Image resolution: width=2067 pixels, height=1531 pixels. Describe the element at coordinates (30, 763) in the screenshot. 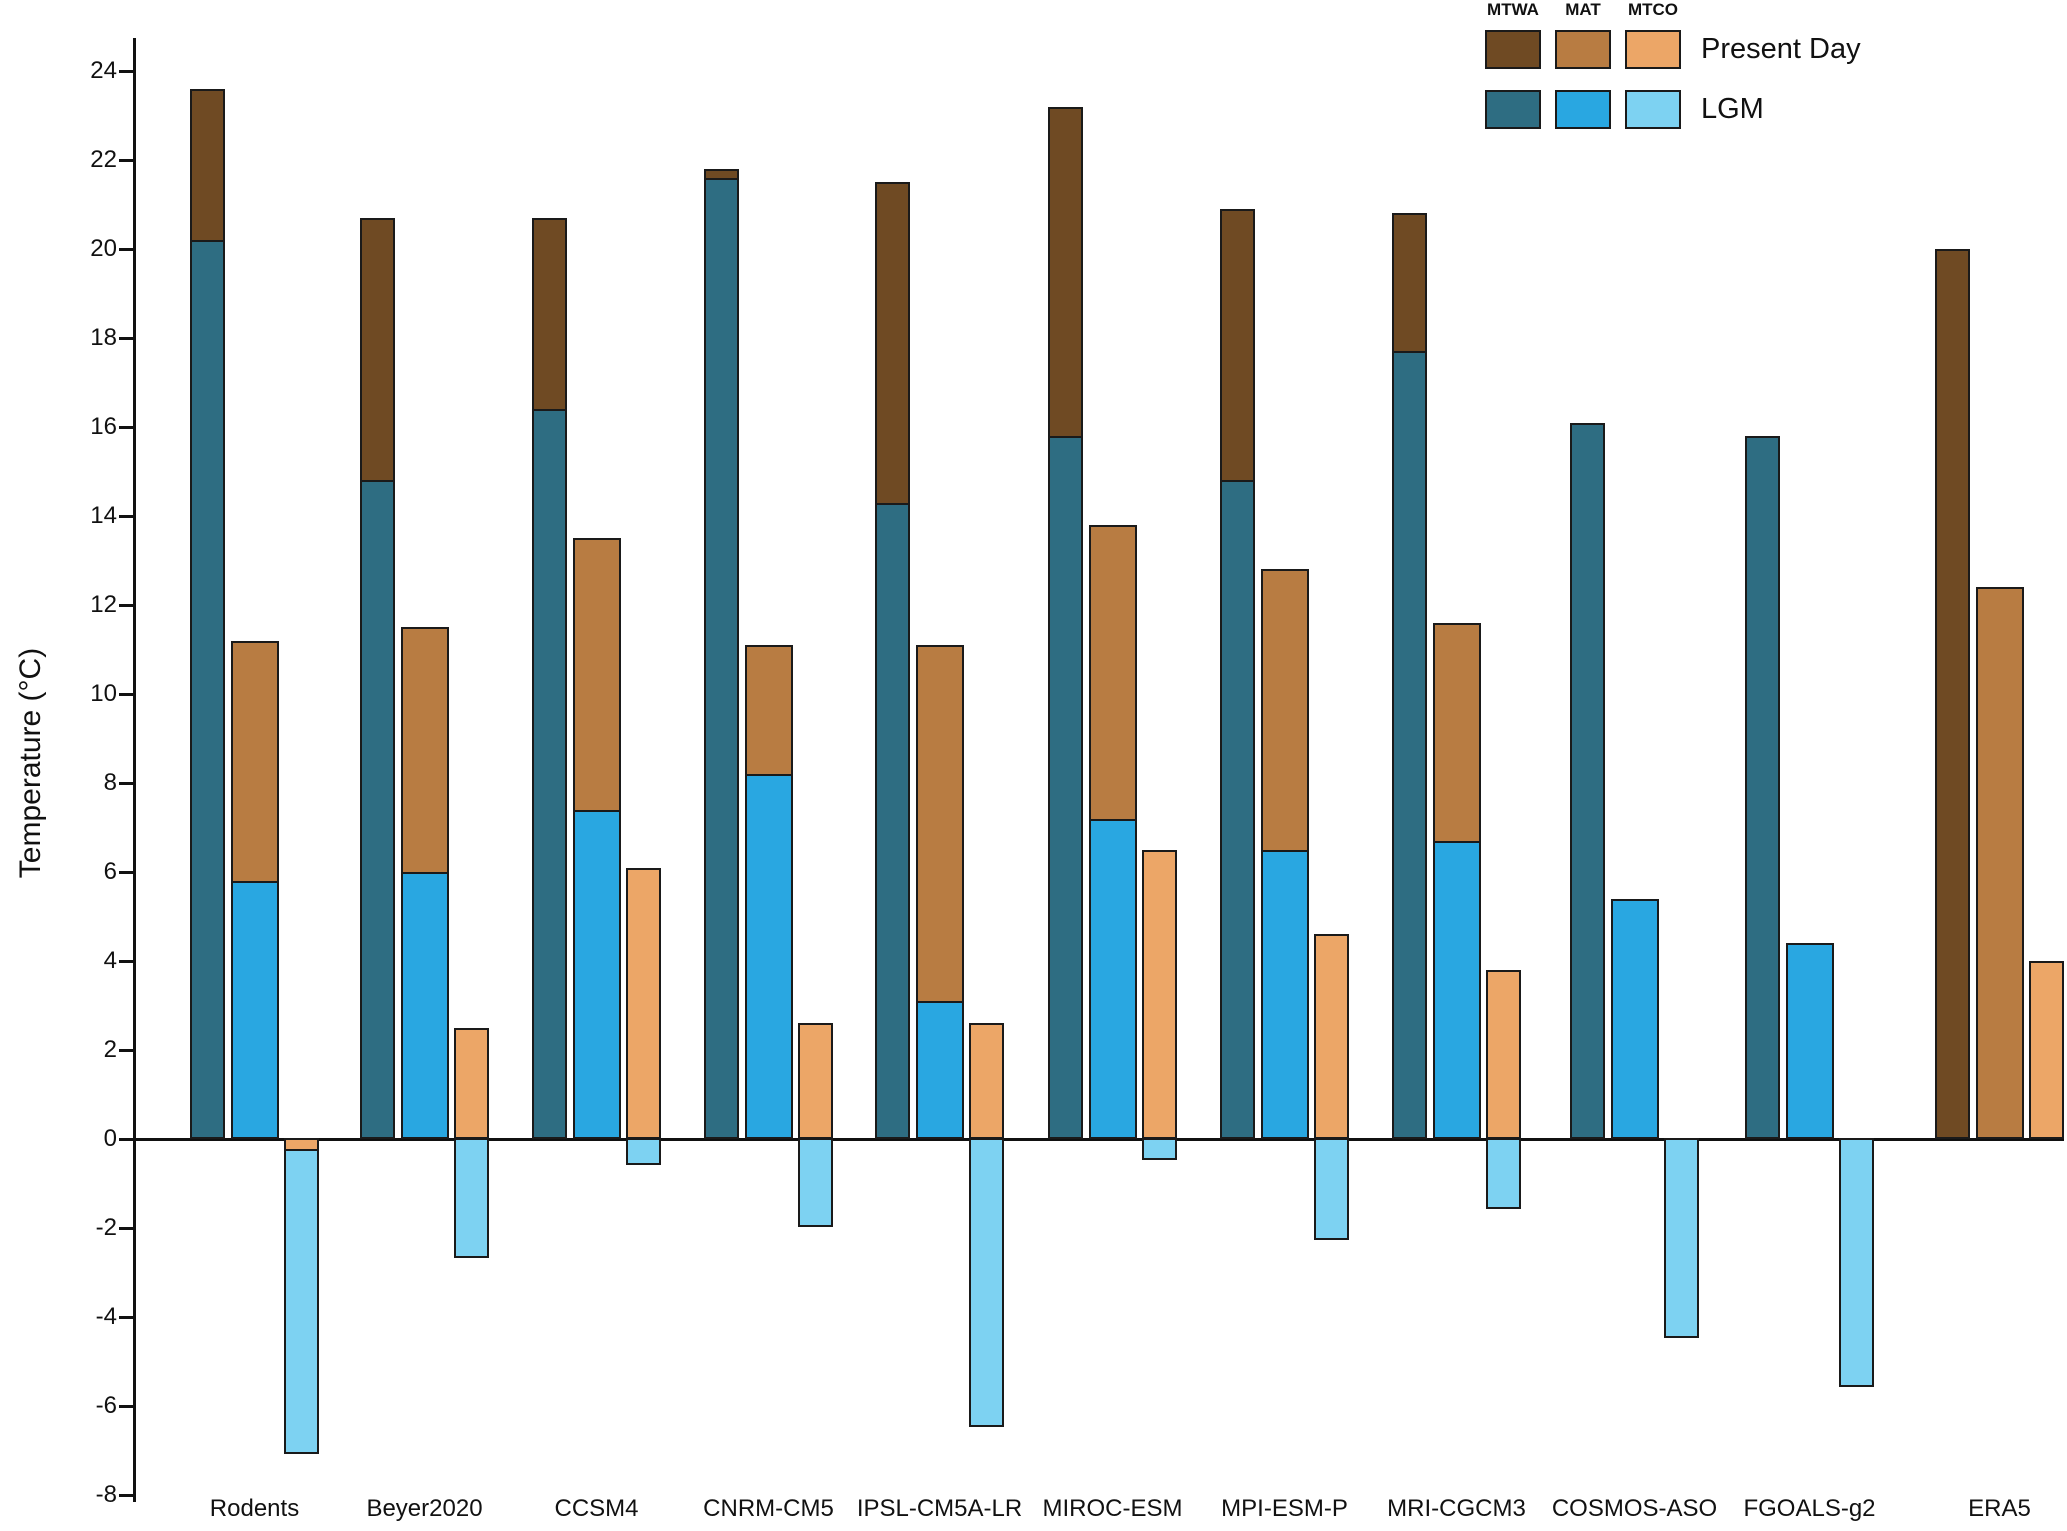

I see `y-axis-title: Temperature (°C)` at that location.